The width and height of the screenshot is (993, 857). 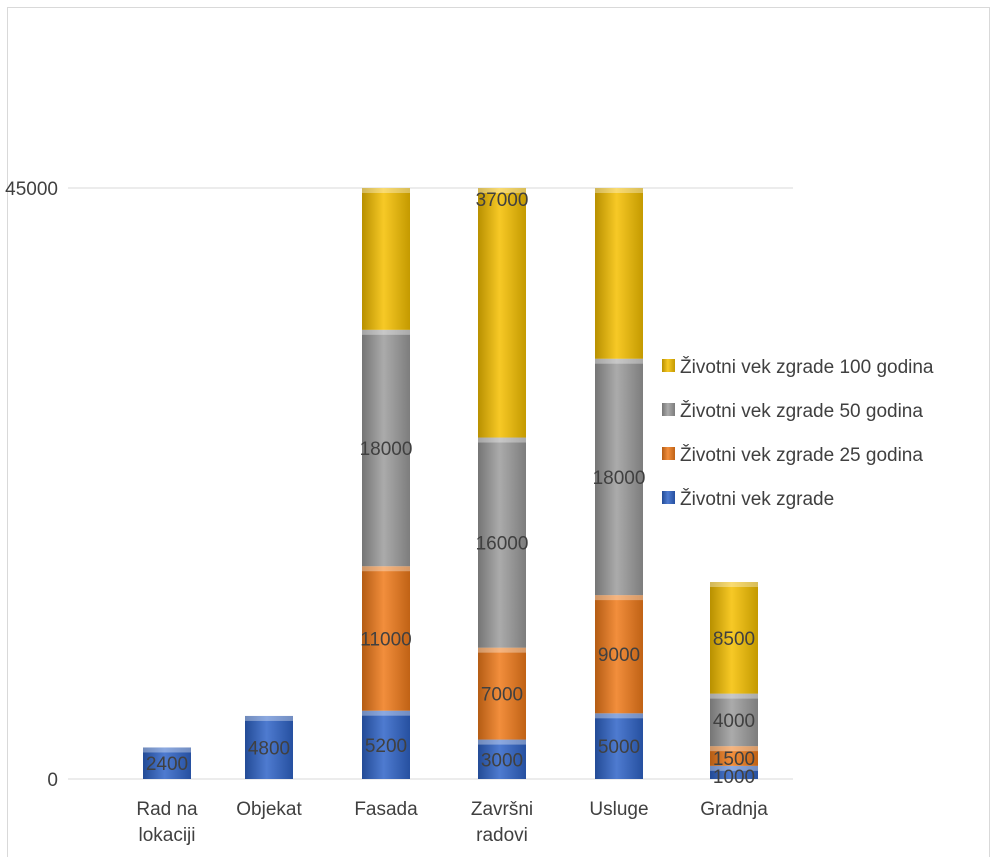 I want to click on x-tick-label: Objekat, so click(x=269, y=809).